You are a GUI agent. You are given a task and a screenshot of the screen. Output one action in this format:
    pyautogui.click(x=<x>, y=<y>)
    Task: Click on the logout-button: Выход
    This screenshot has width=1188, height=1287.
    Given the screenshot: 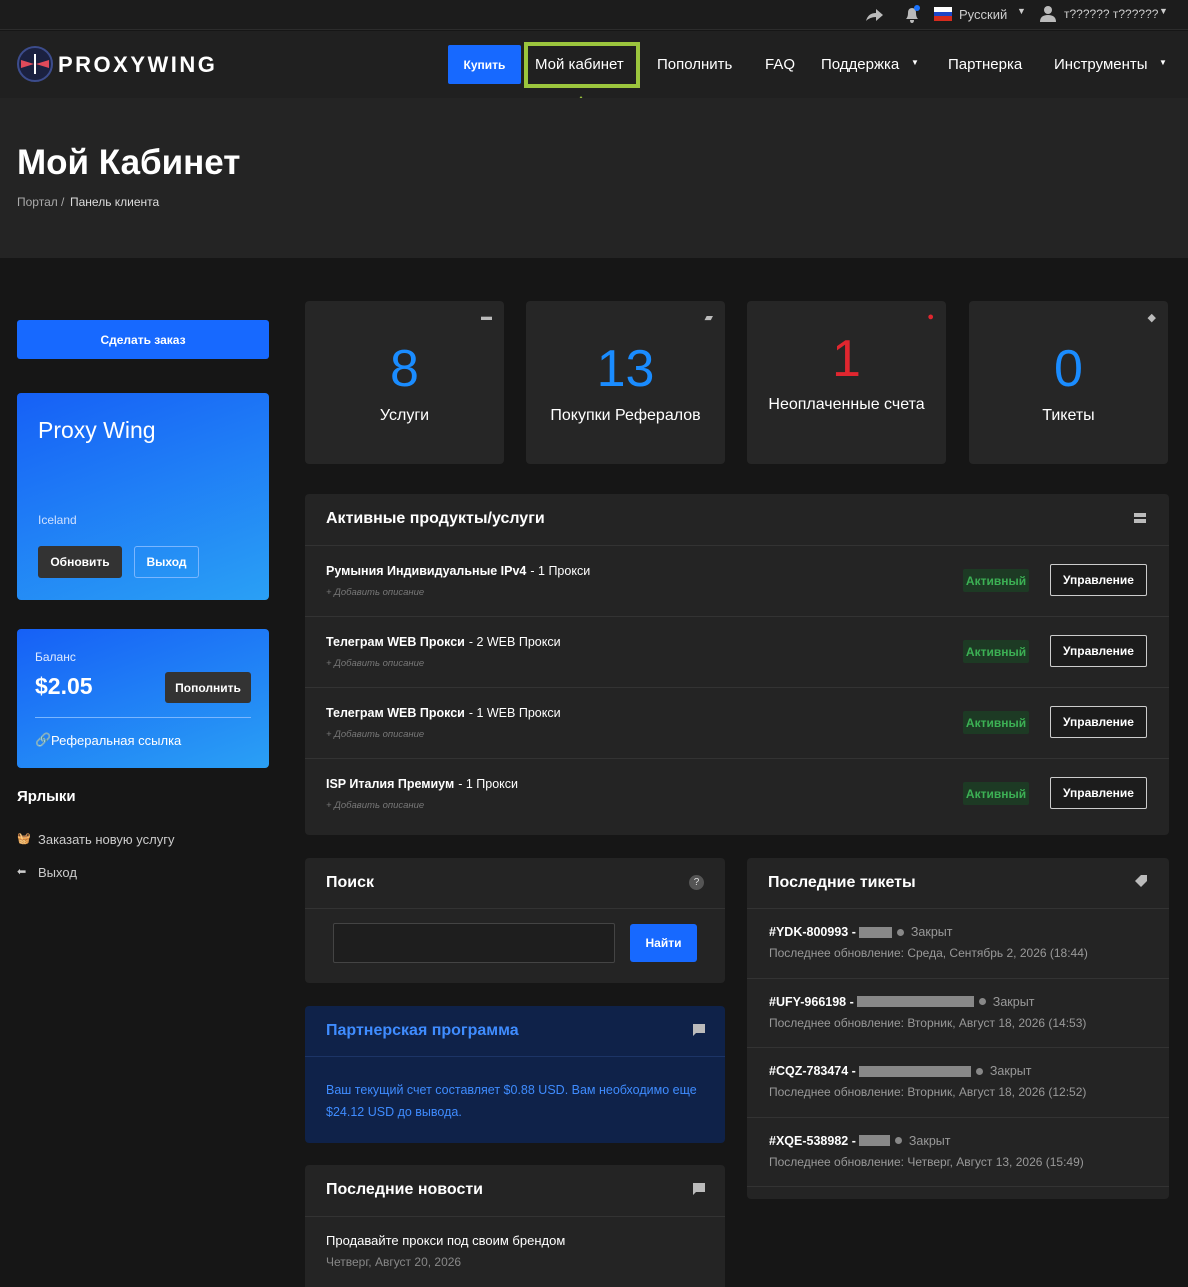 What is the action you would take?
    pyautogui.click(x=166, y=562)
    